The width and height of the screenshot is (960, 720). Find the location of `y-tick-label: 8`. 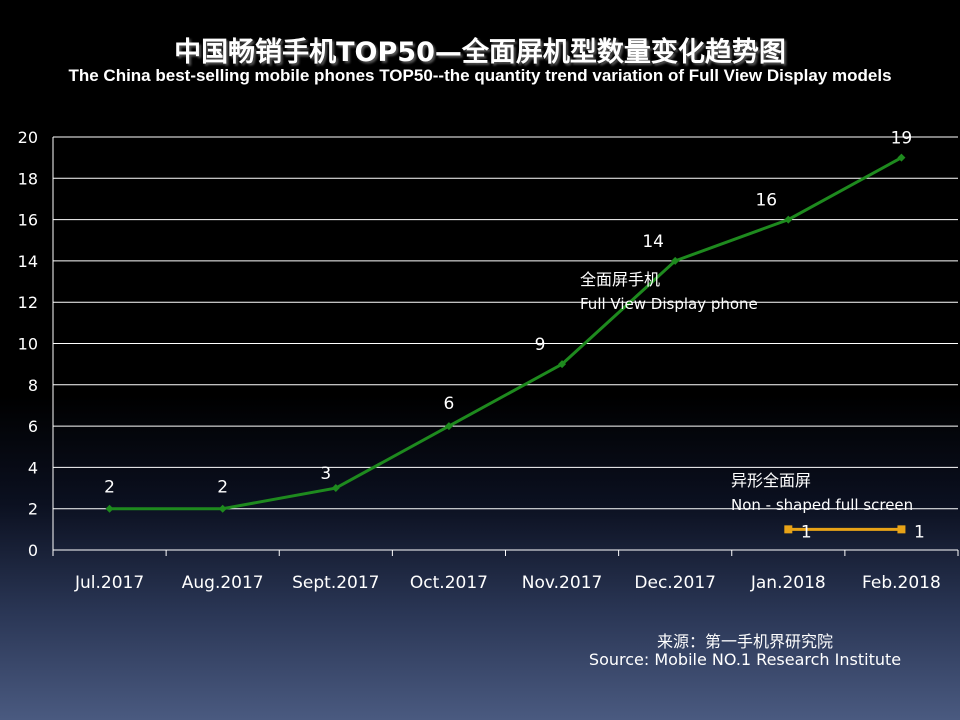

y-tick-label: 8 is located at coordinates (33, 385).